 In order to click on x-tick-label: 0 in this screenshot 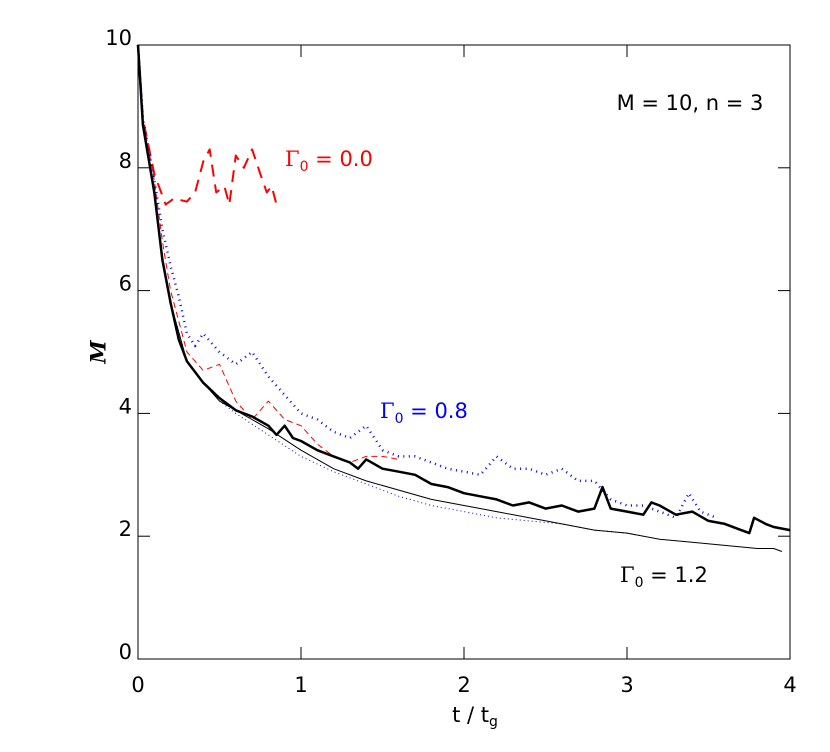, I will do `click(137, 685)`.